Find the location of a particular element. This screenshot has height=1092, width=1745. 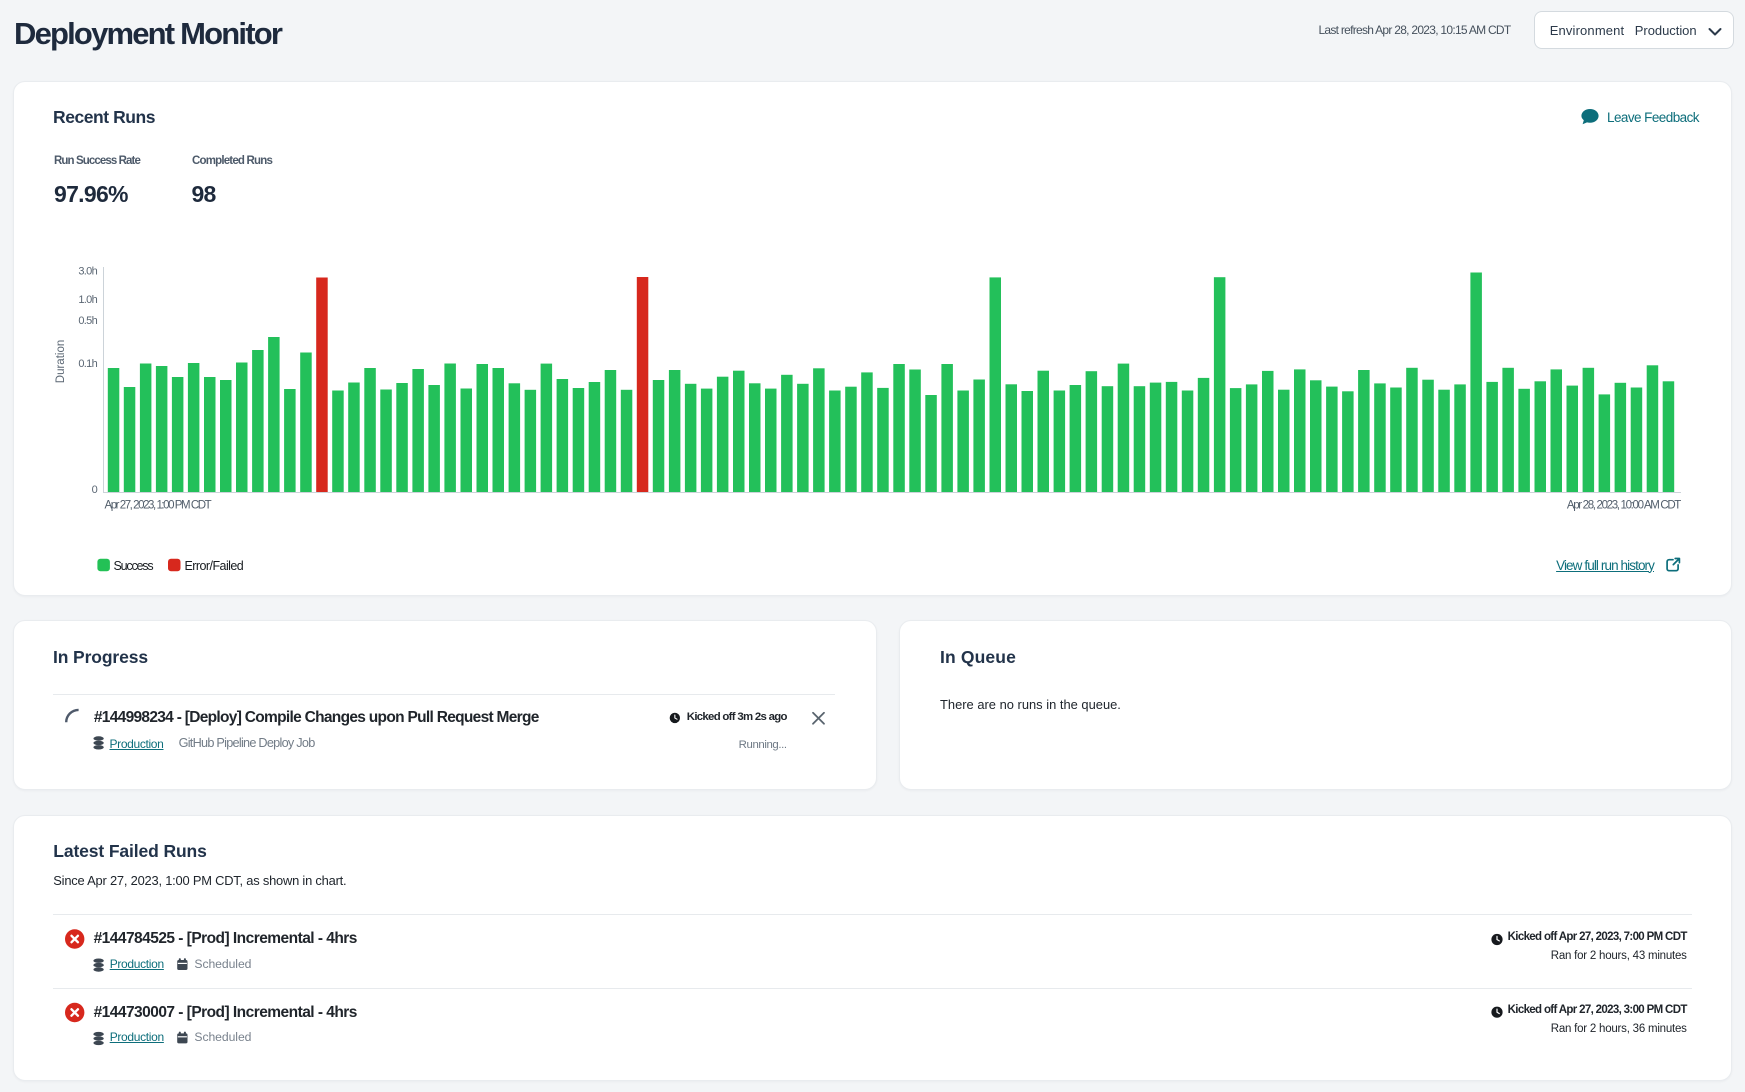

svg-text: 0 is located at coordinates (95, 490).